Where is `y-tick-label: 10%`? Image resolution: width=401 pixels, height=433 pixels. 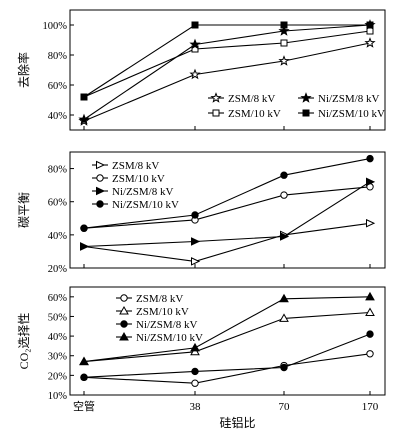 y-tick-label: 10% is located at coordinates (58, 396).